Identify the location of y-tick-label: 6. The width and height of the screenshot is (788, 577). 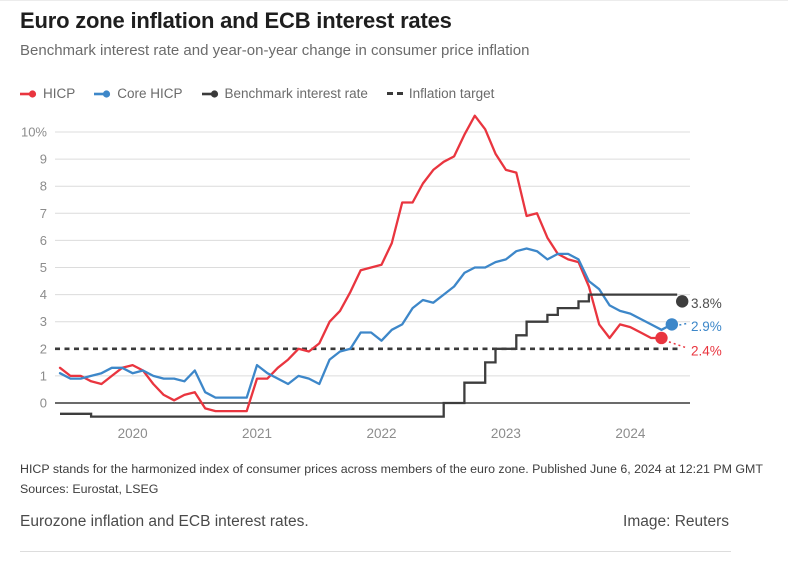
(43, 240).